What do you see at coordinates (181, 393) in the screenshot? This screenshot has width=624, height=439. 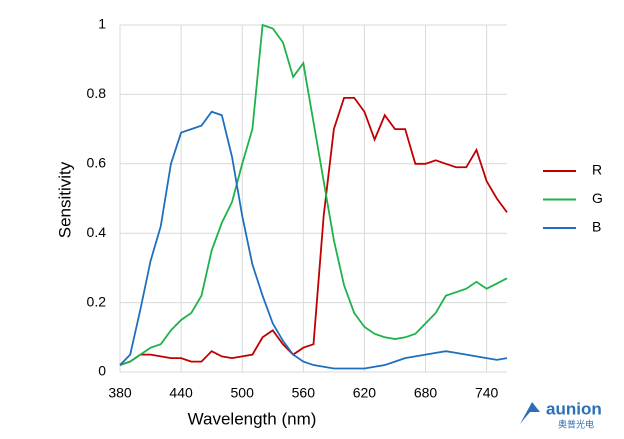 I see `x-tick-label: 440` at bounding box center [181, 393].